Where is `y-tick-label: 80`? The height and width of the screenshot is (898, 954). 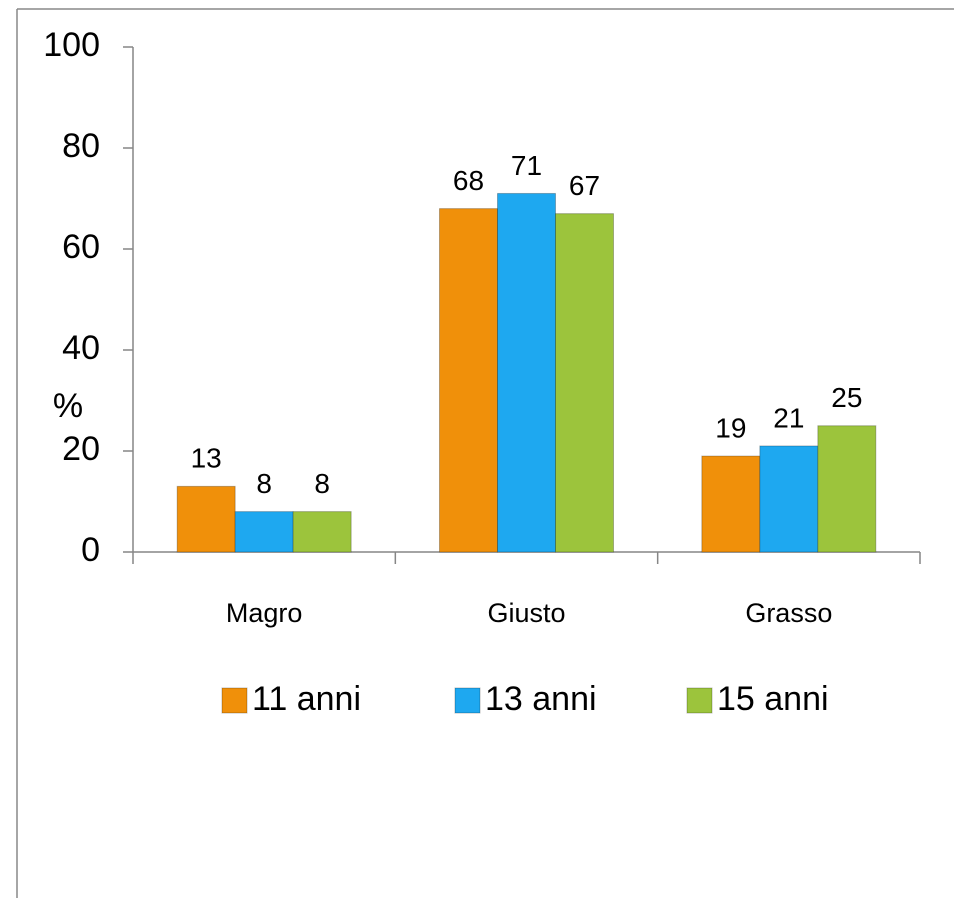 y-tick-label: 80 is located at coordinates (81, 146).